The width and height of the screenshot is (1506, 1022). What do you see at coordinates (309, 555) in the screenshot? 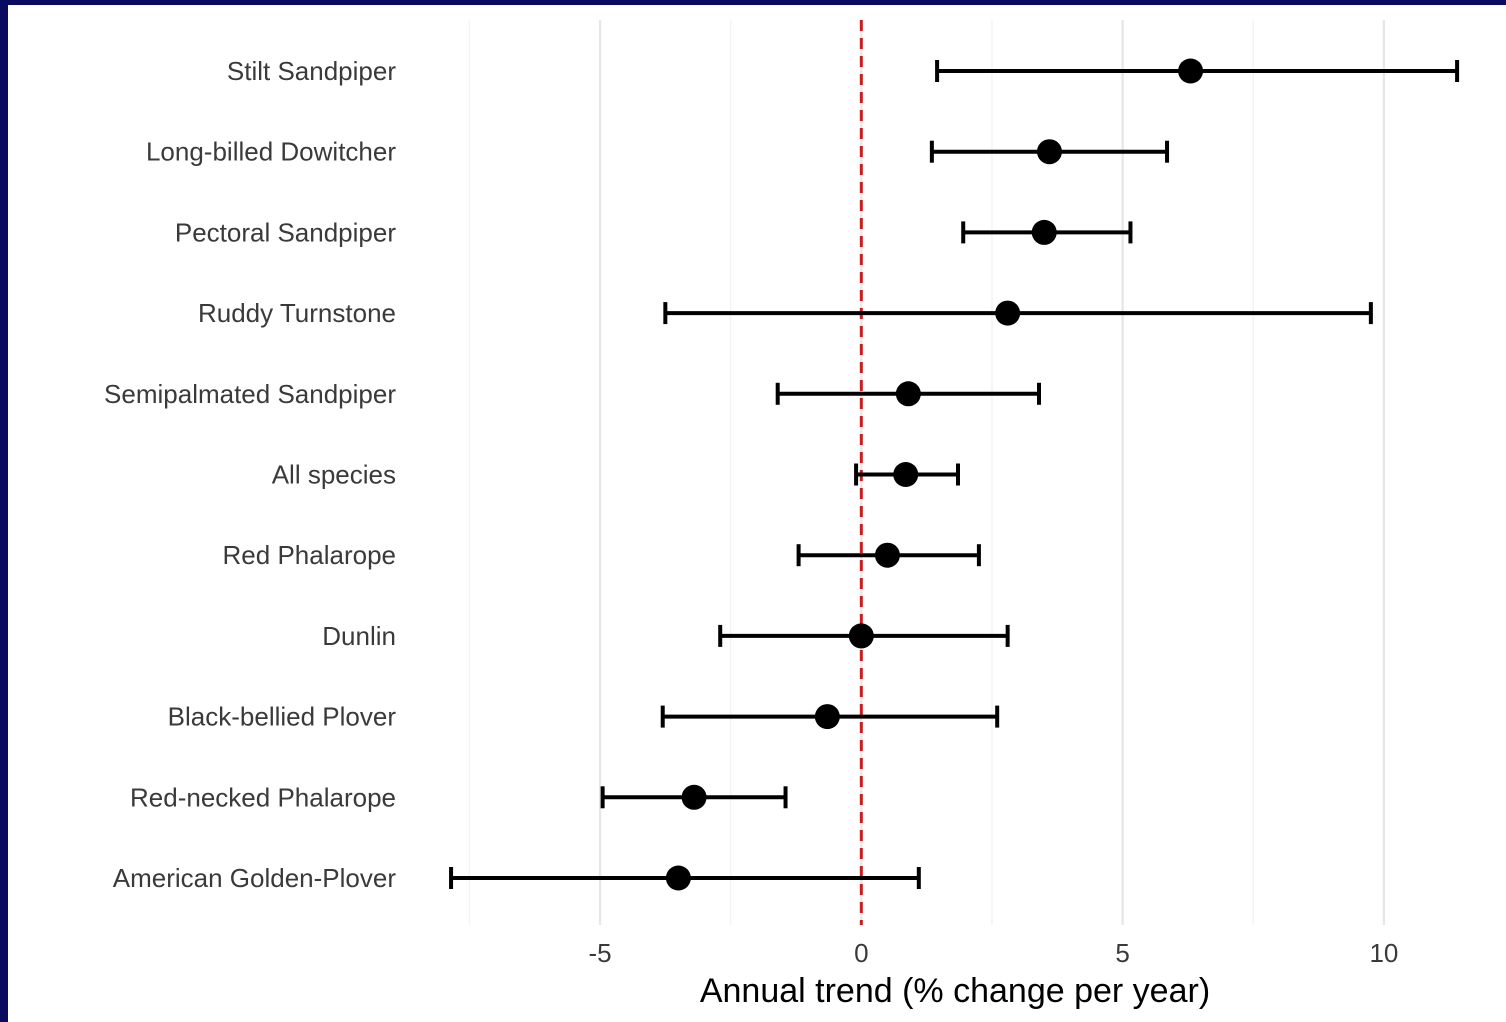
I see `category-label: Red Phalarope` at bounding box center [309, 555].